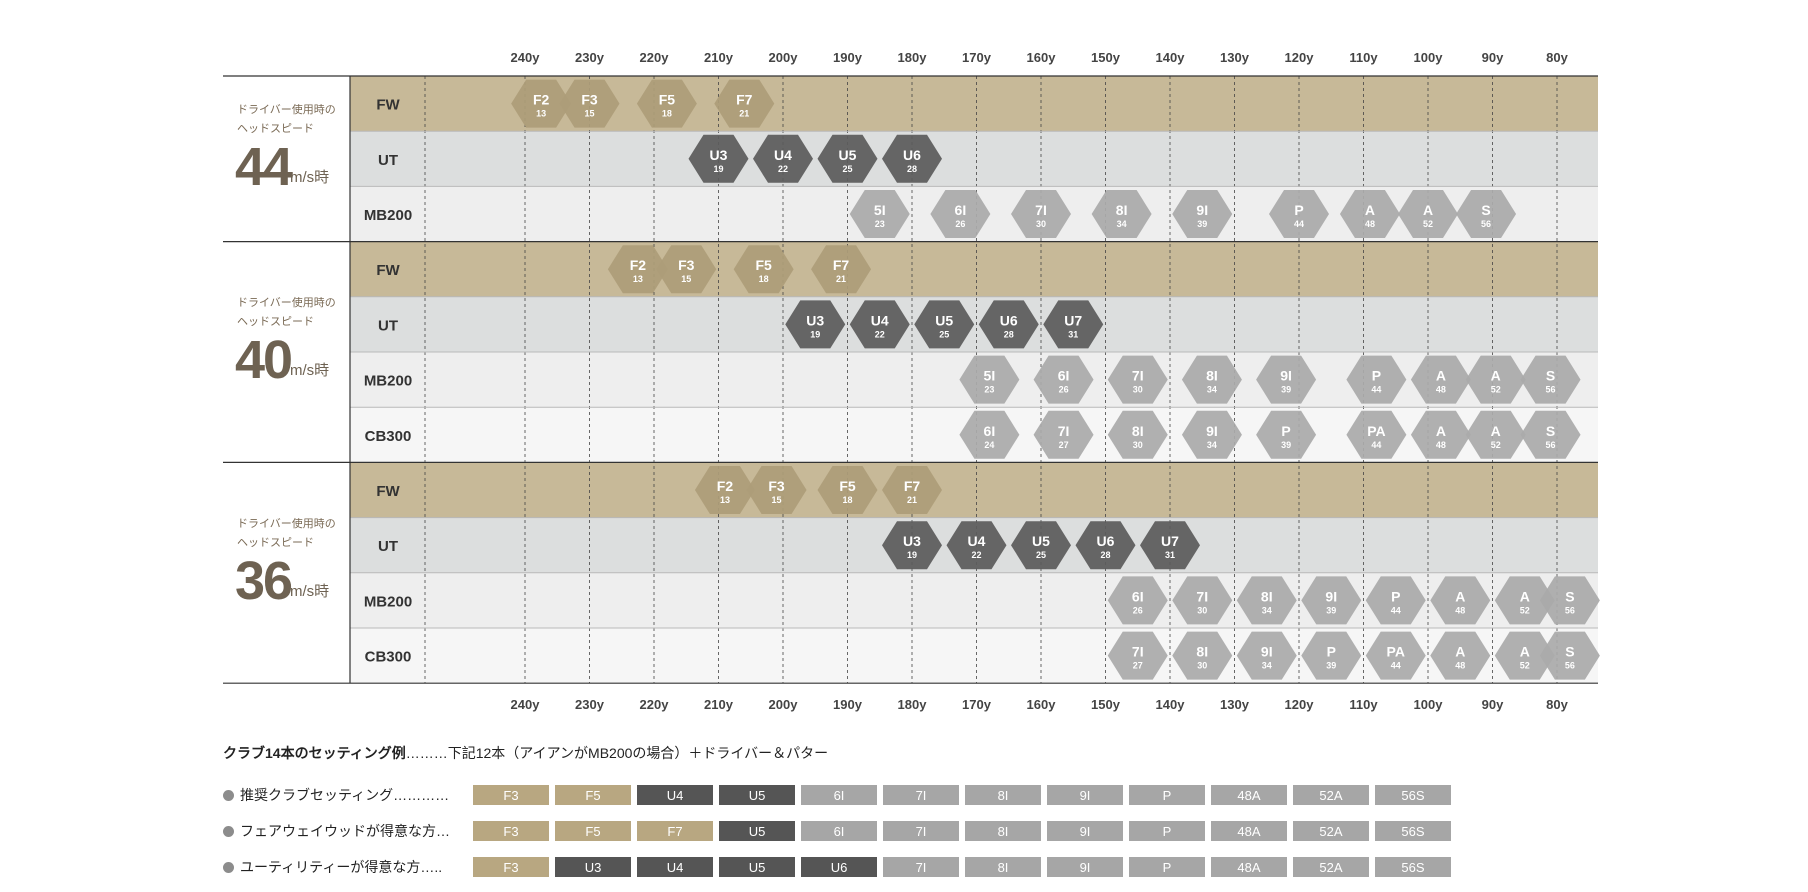  Describe the element at coordinates (1212, 390) in the screenshot. I see `club-loft: 34` at that location.